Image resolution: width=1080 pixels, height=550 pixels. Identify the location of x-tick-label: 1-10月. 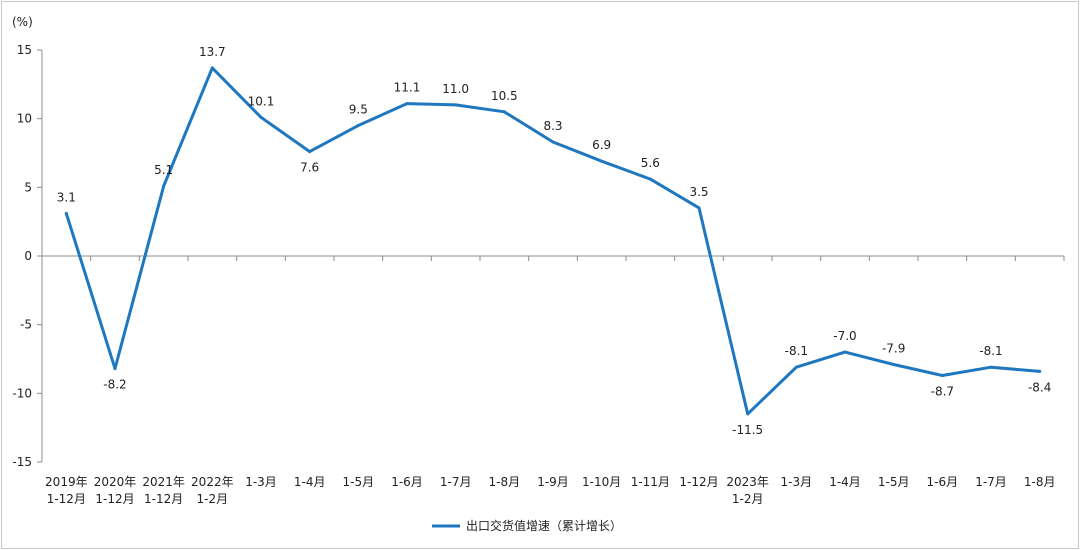
(601, 482).